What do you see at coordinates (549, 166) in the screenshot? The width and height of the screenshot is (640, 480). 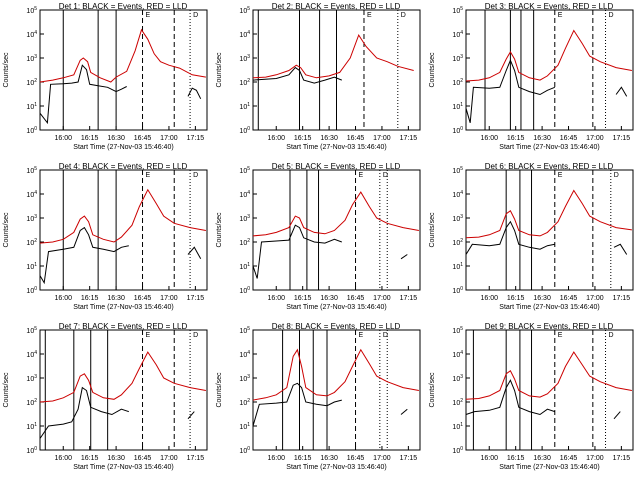 I see `chart-title: Det 6: BLACK = Events, RED = LLD` at bounding box center [549, 166].